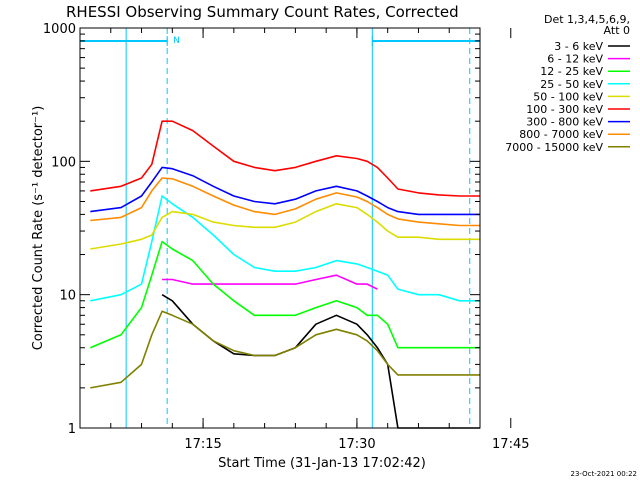  Describe the element at coordinates (575, 59) in the screenshot. I see `legend-entry-label: 6 - 12 keV` at that location.